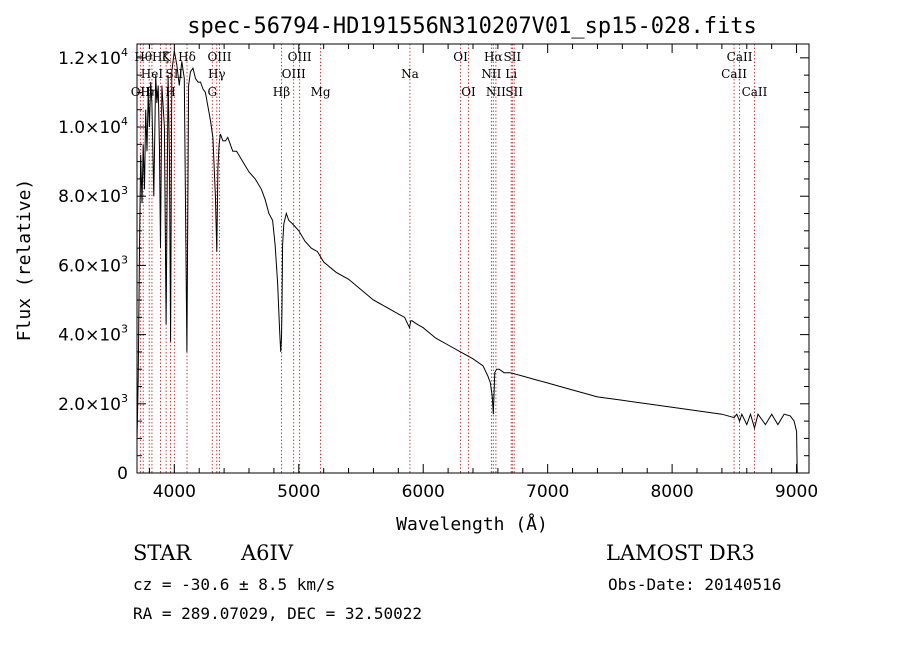 Image resolution: width=900 pixels, height=649 pixels. I want to click on marker-label: Hη, so click(149, 92).